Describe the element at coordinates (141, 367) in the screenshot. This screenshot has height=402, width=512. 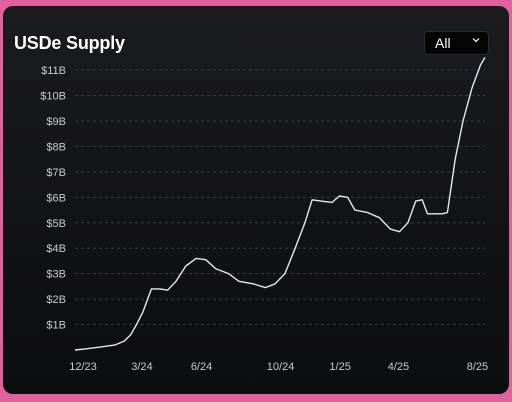
I see `x-tick-label: 3/24` at that location.